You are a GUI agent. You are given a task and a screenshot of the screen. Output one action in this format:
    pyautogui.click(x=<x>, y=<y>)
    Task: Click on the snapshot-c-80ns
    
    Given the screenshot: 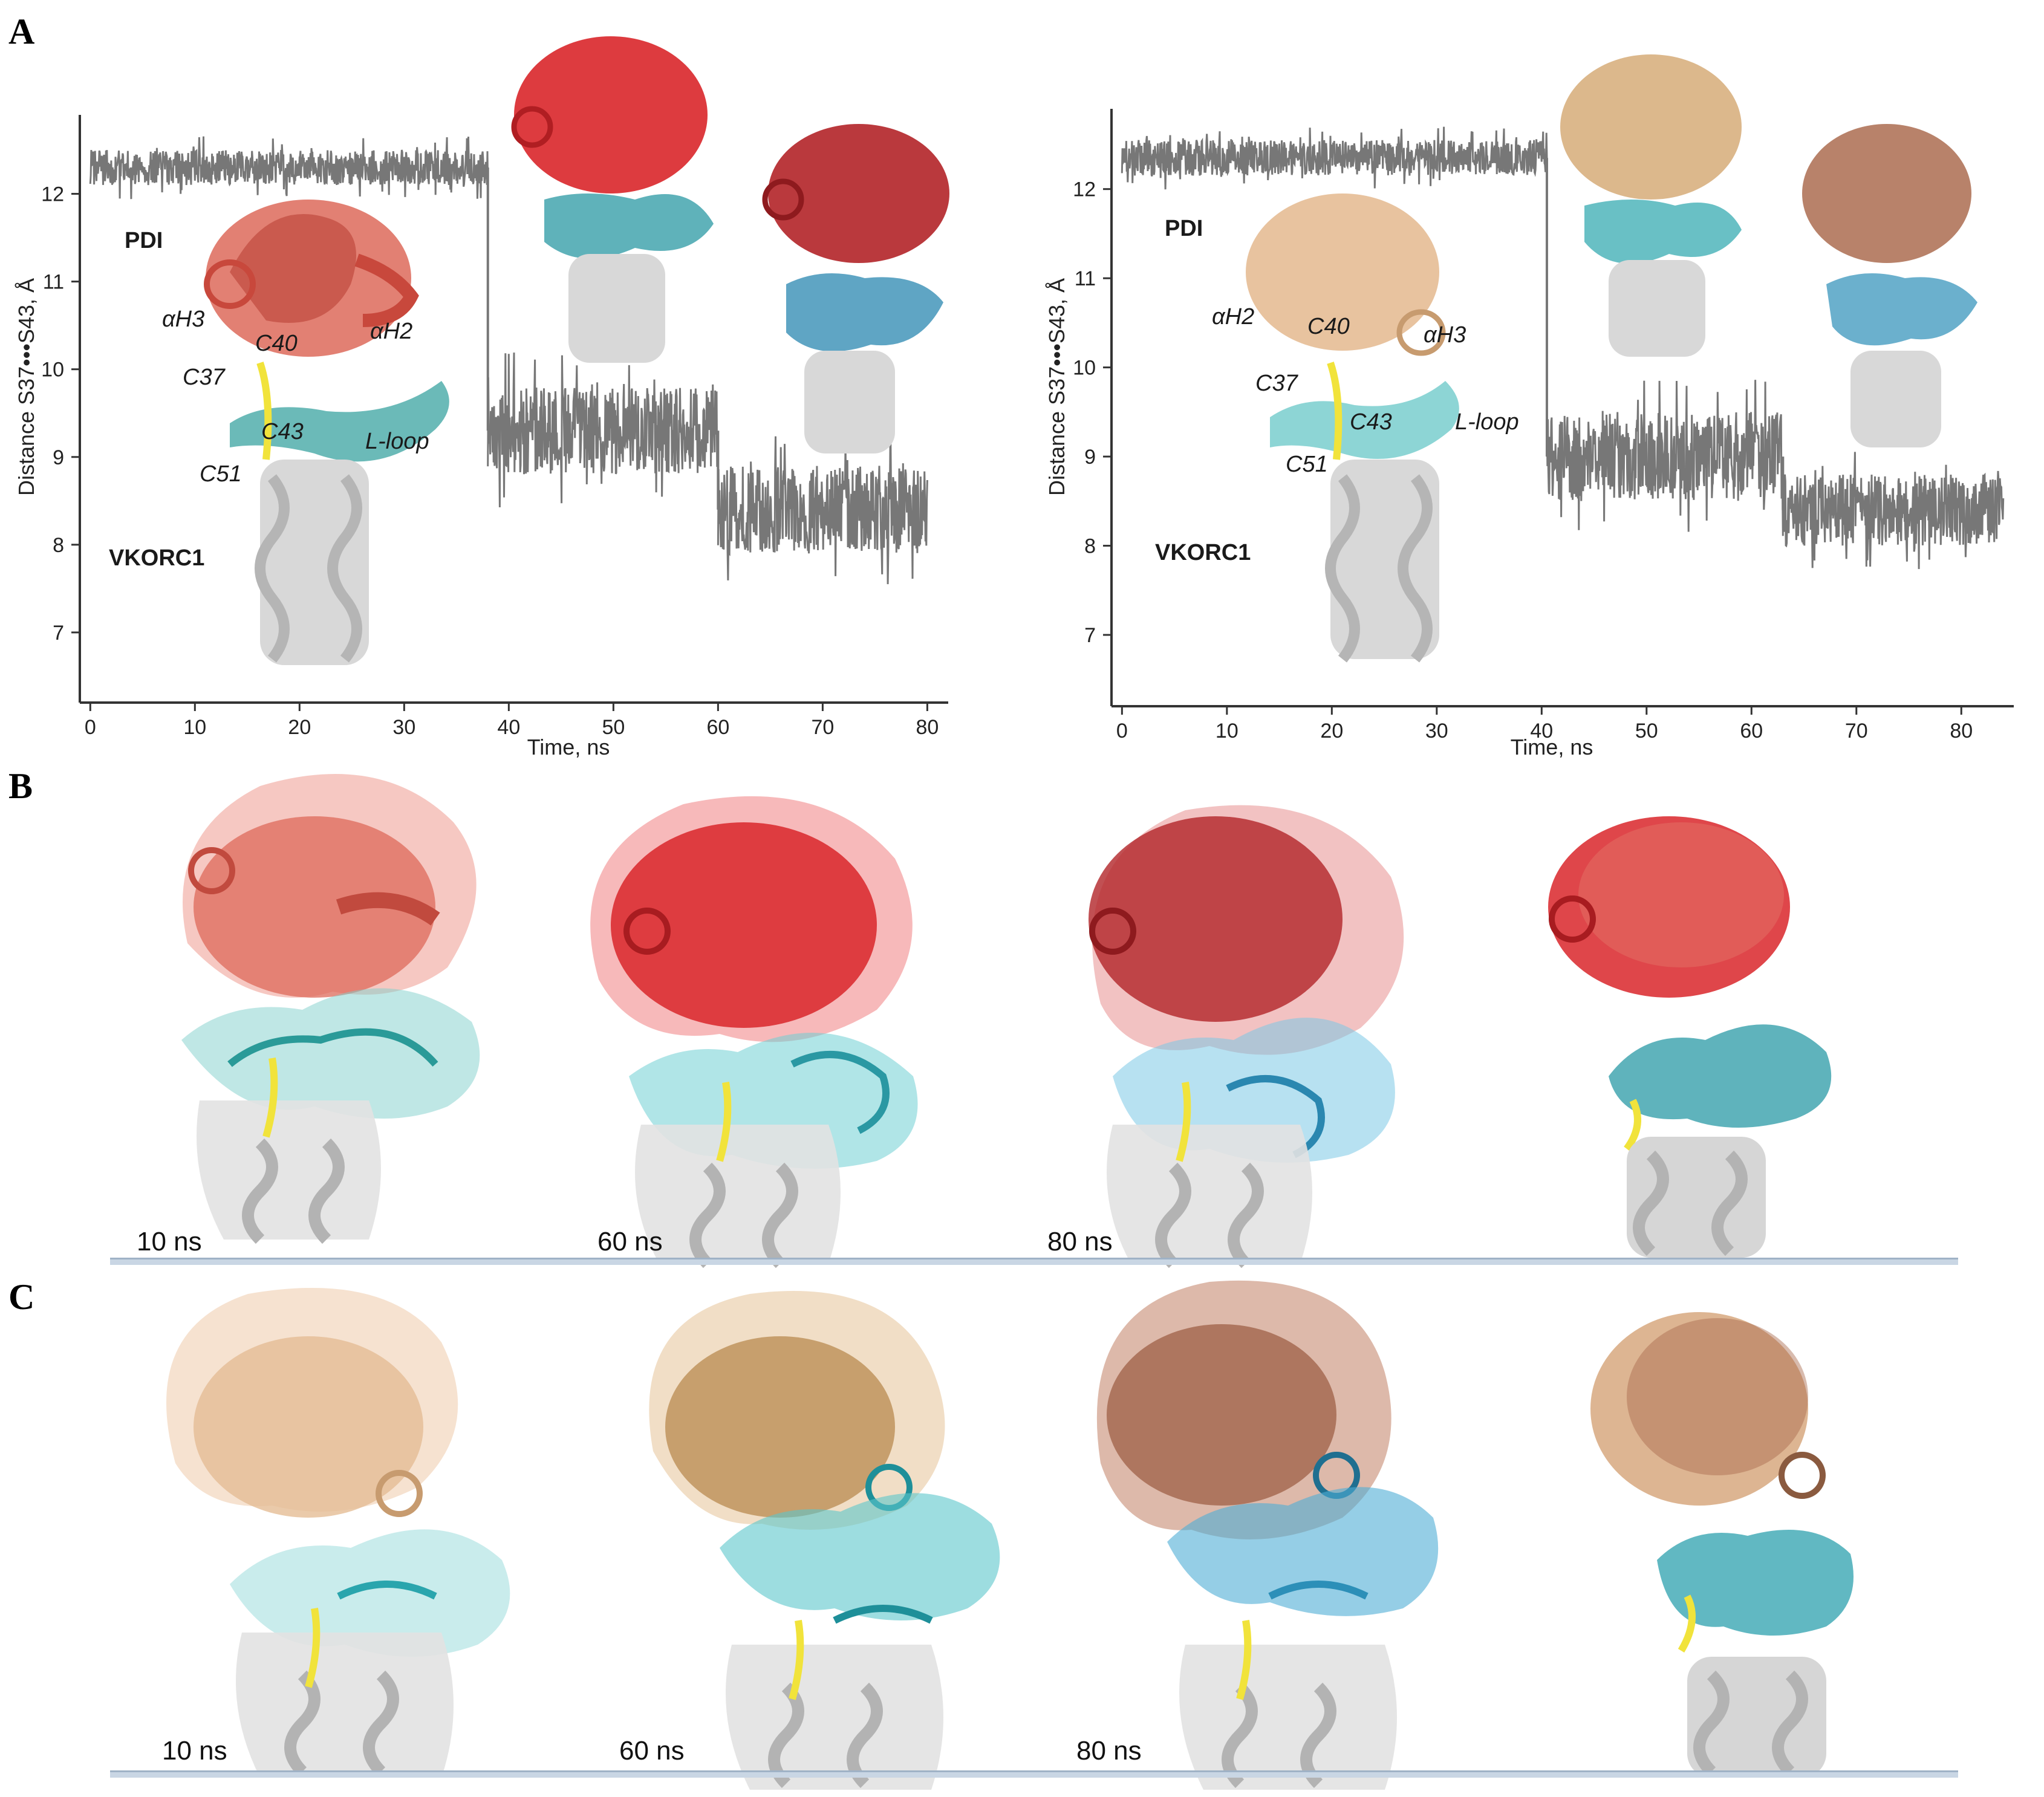 What is the action you would take?
    pyautogui.click(x=1268, y=1535)
    